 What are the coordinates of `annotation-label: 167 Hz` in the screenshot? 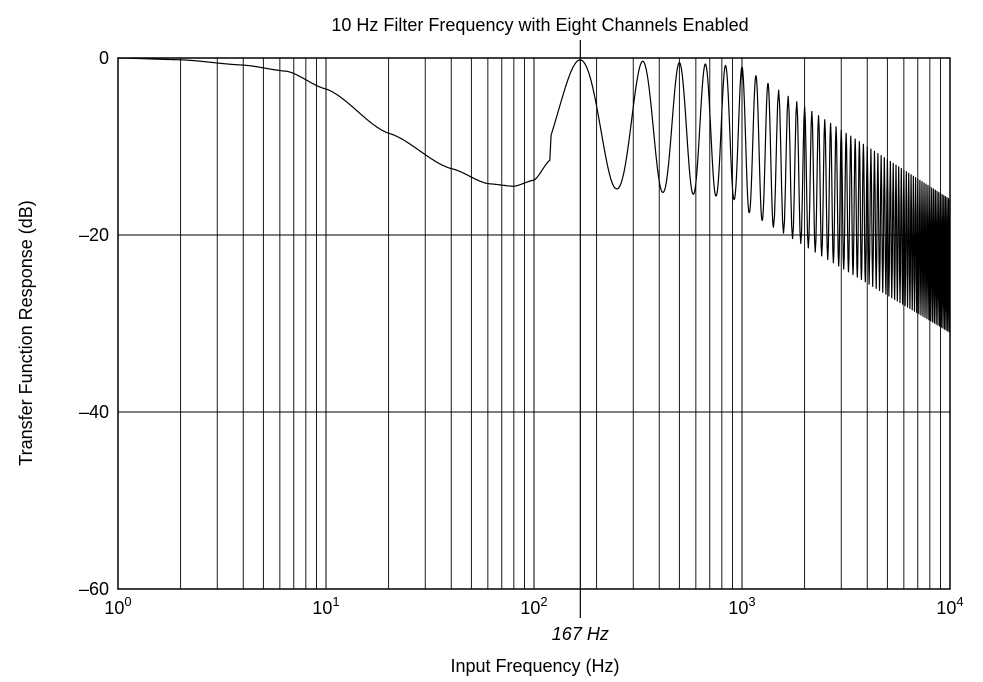 It's located at (580, 634).